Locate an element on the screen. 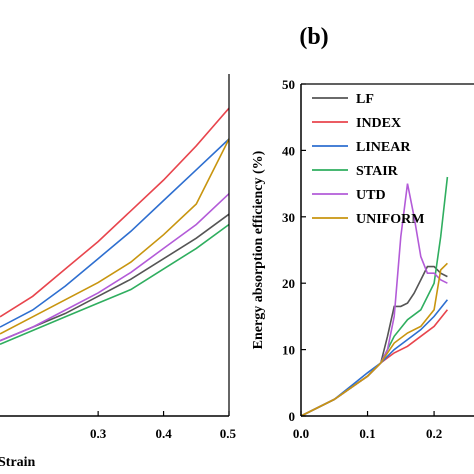 The height and width of the screenshot is (474, 474). panel-a-x-axis-label: Strain is located at coordinates (18, 462).